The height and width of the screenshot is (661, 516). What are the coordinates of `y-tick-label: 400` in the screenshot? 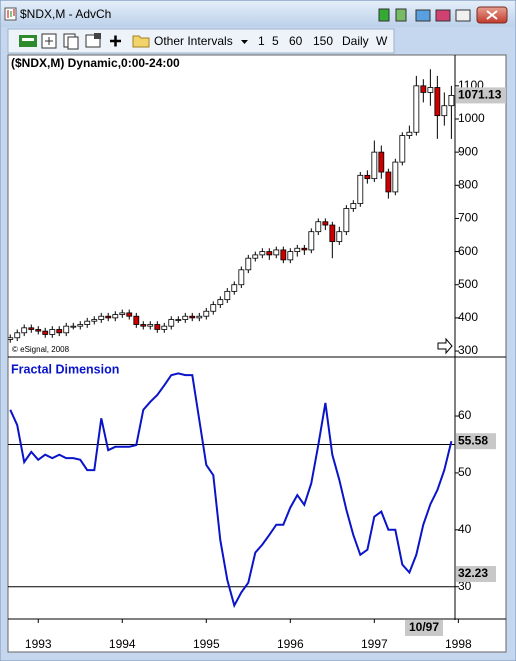 It's located at (468, 317).